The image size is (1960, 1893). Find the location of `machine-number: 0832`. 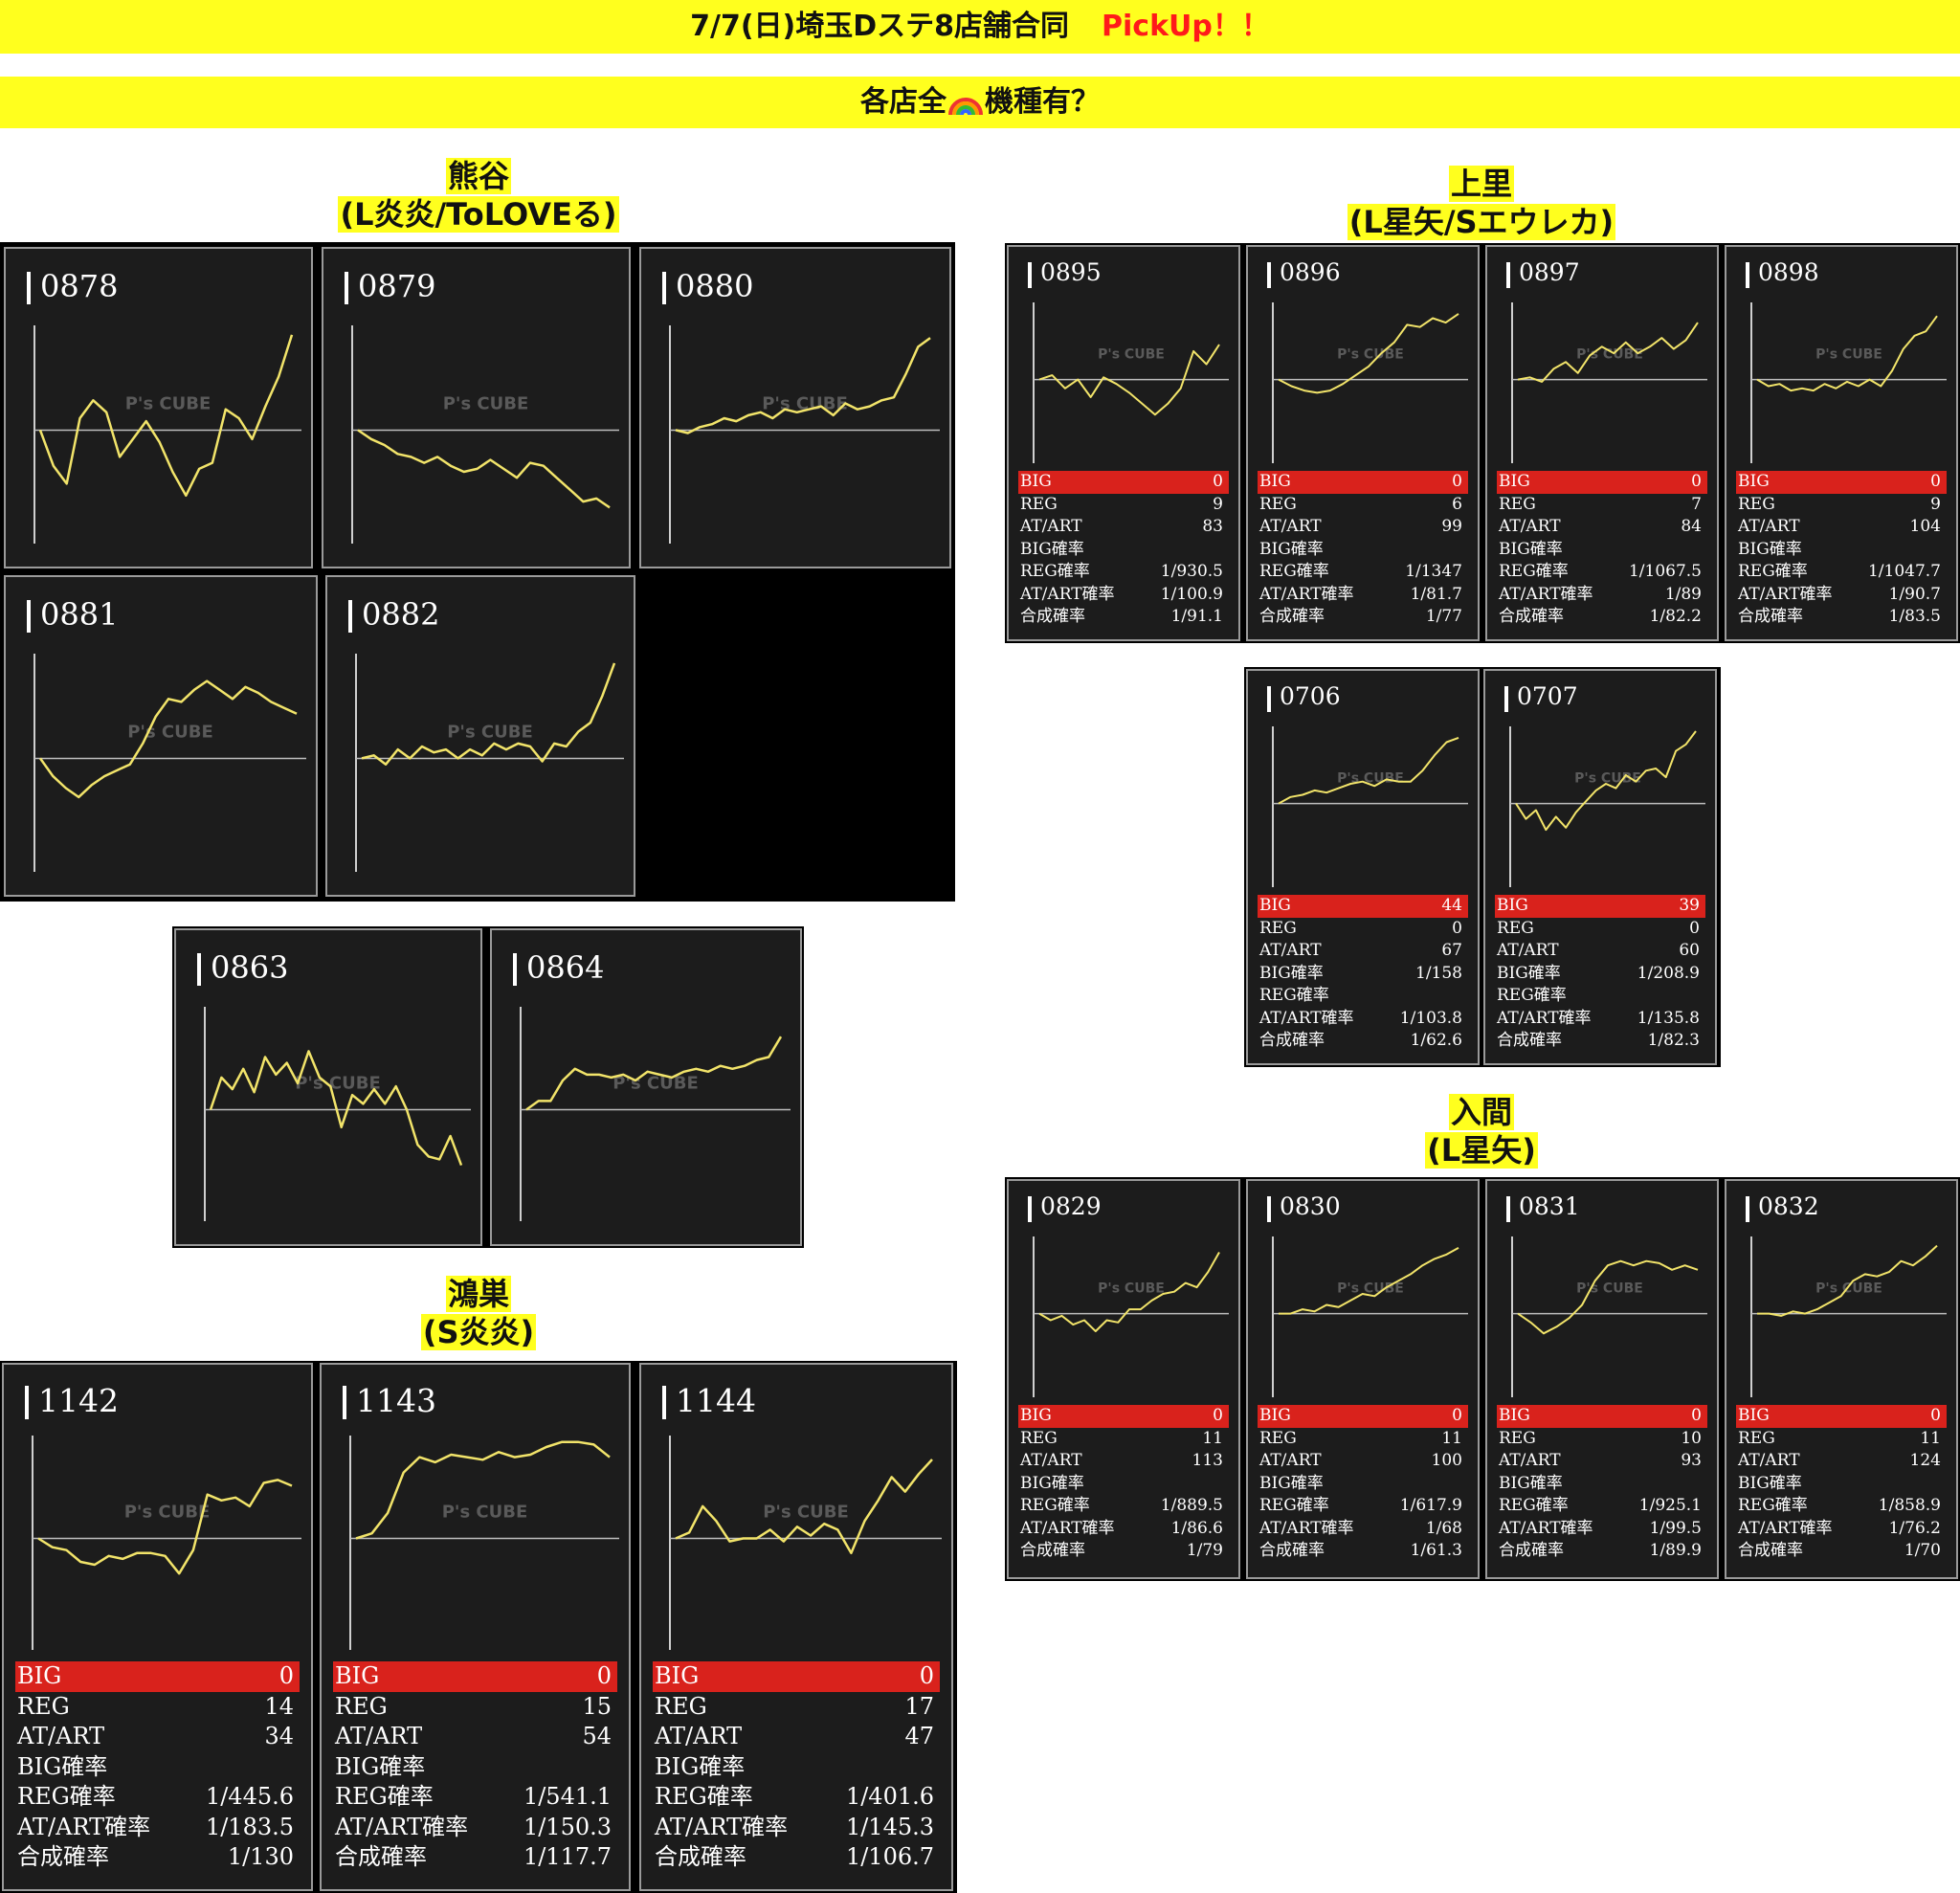

machine-number: 0832 is located at coordinates (1789, 1206).